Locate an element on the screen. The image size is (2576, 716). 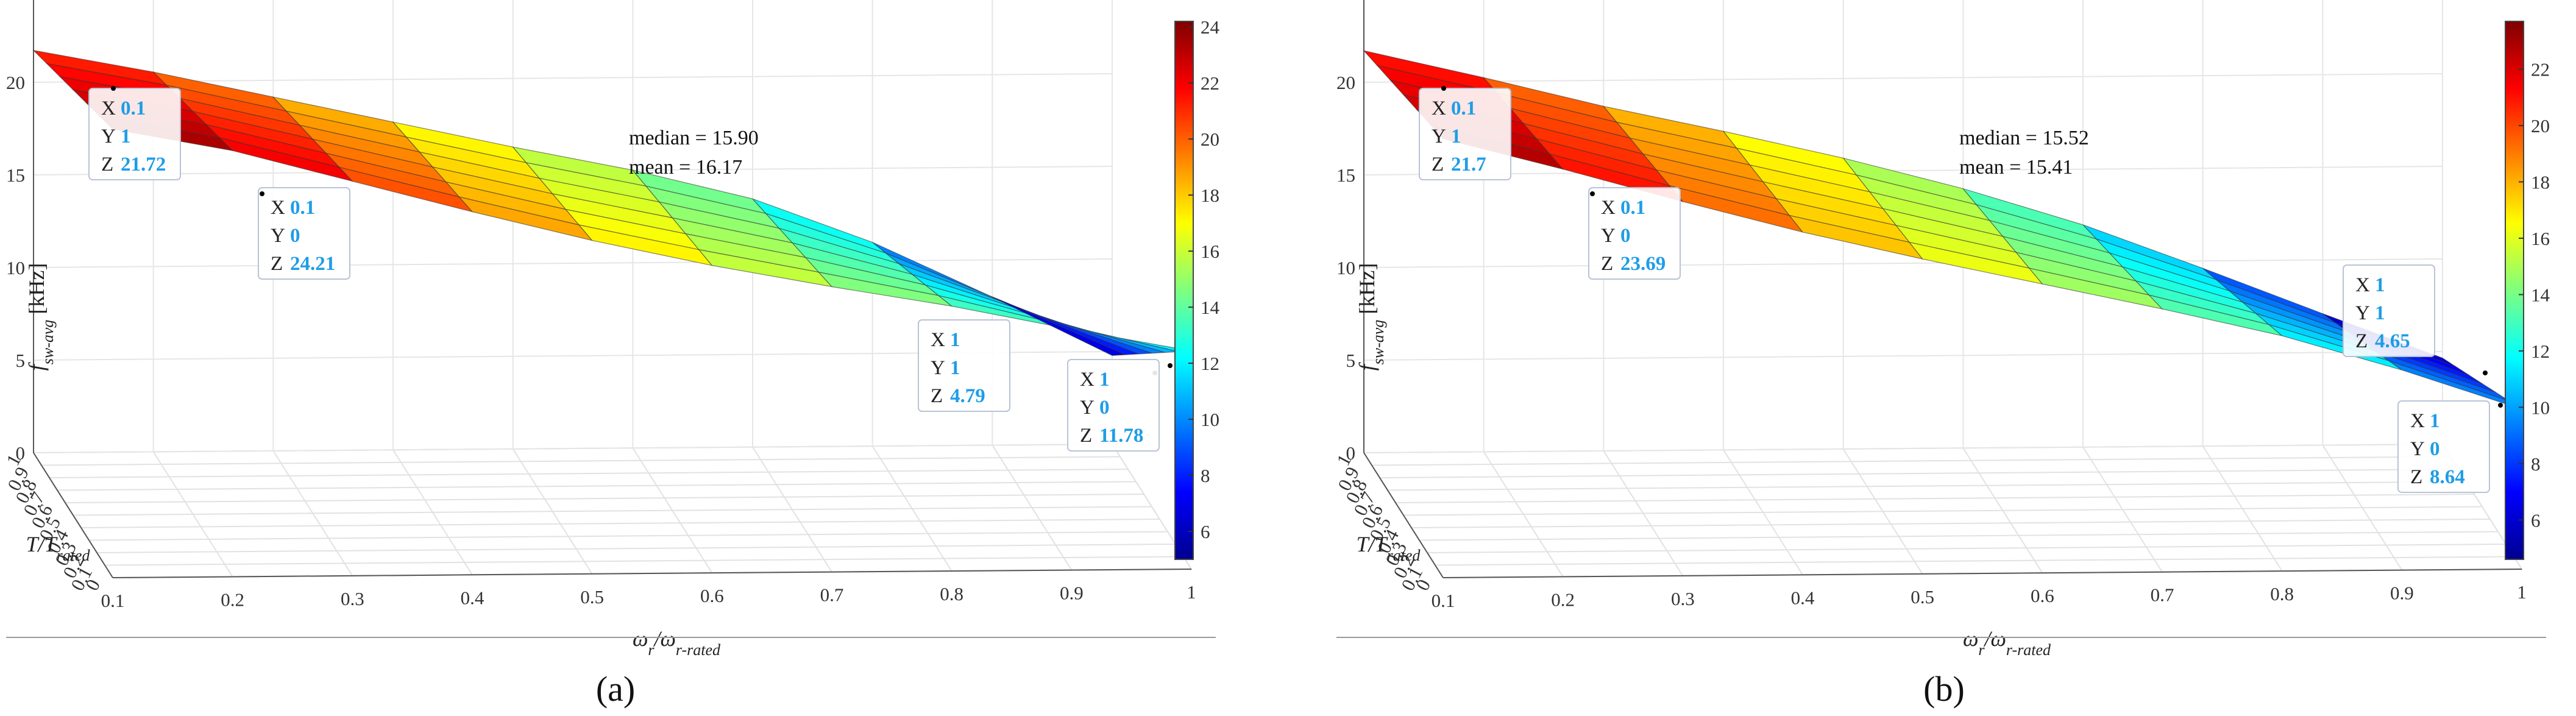
caption-a: (a) is located at coordinates (616, 689).